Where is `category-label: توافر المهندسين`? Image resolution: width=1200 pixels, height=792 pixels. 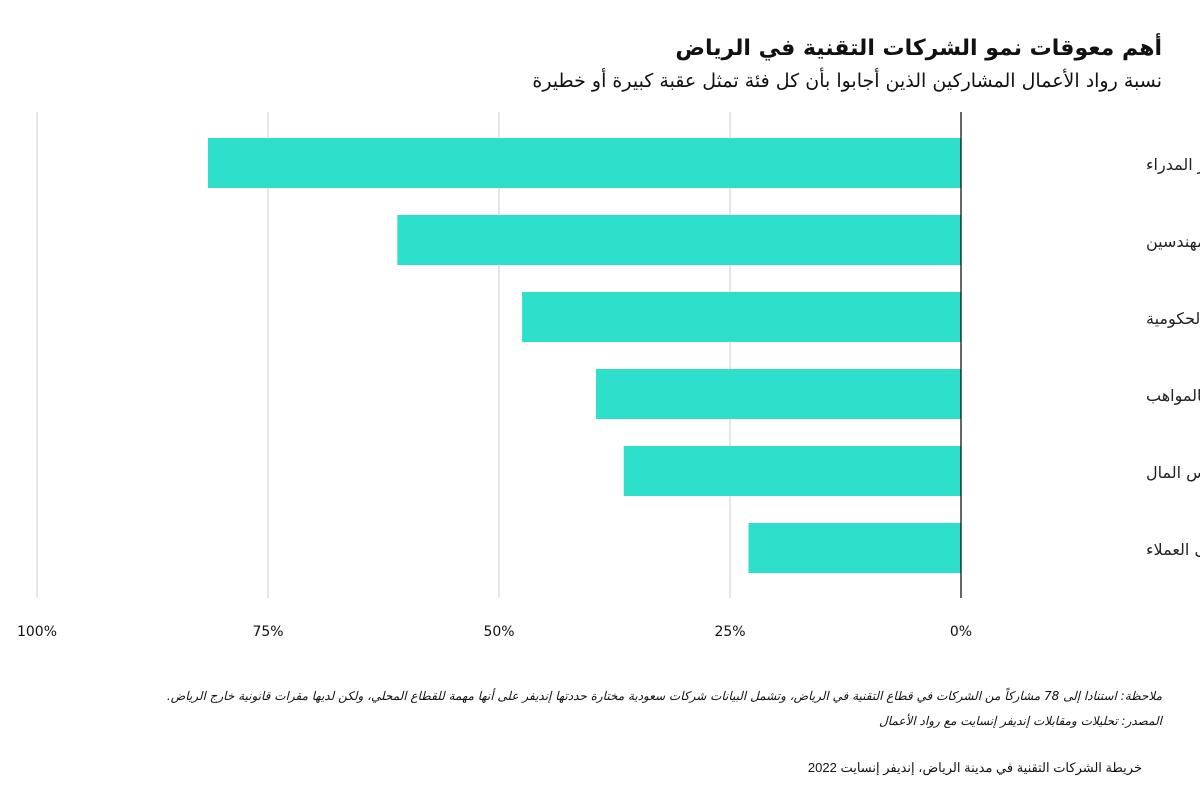
category-label: توافر المهندسين is located at coordinates (1173, 242).